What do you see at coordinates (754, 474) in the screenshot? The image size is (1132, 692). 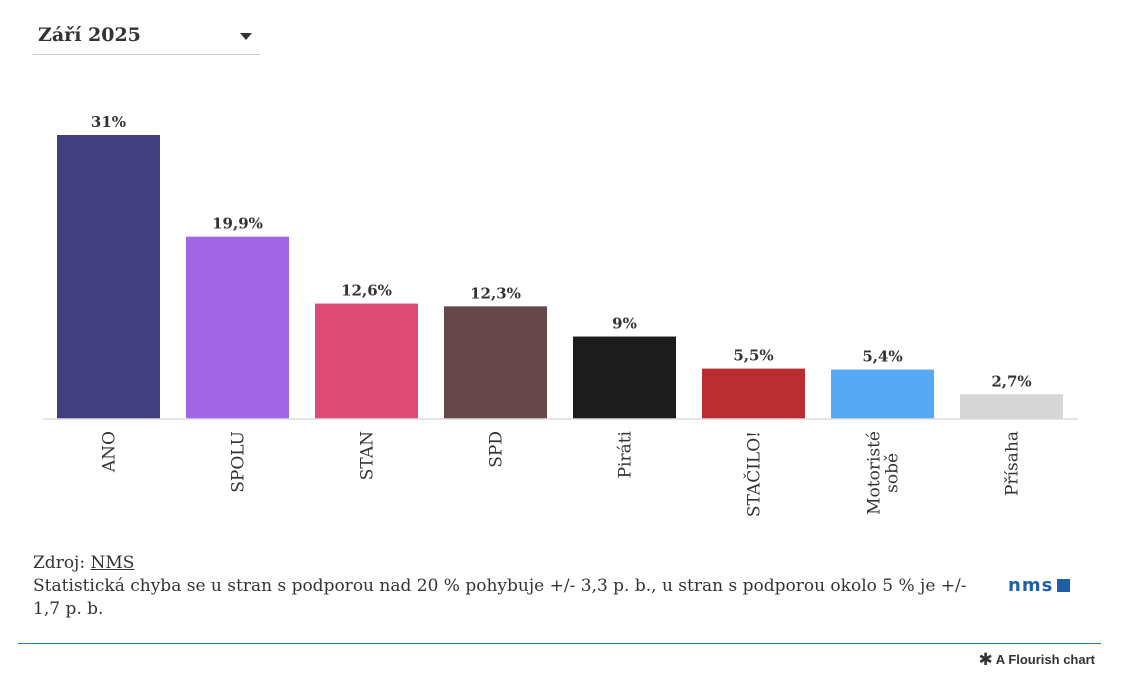 I see `category-label-stacilo: STAČILO!` at bounding box center [754, 474].